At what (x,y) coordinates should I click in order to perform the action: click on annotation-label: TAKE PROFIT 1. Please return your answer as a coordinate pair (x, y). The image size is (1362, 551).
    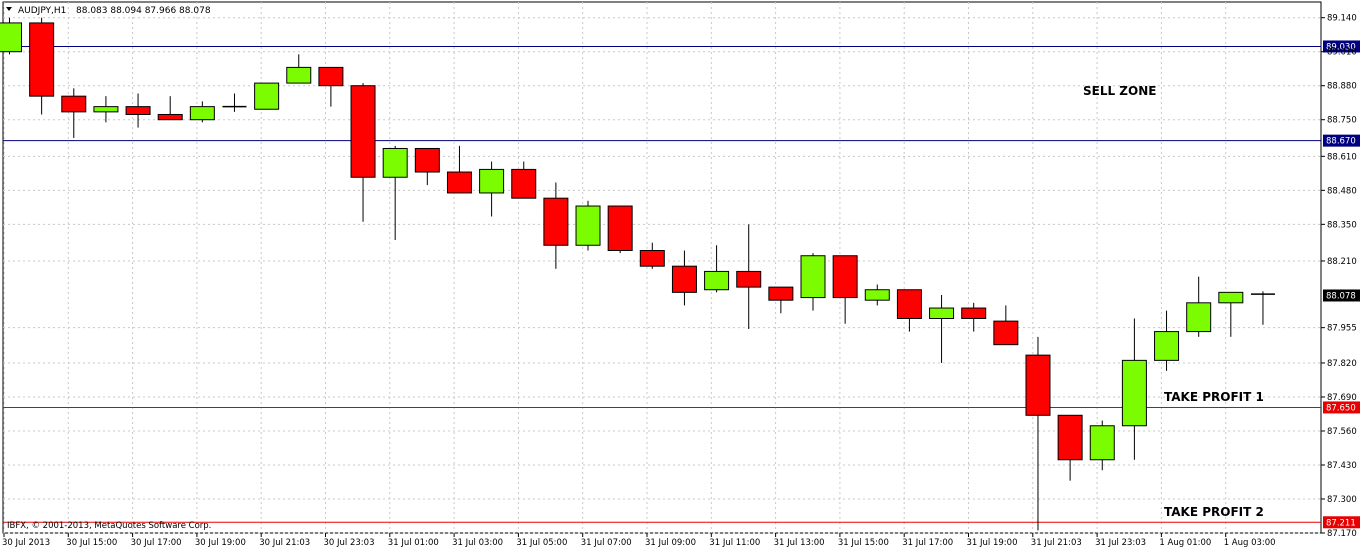
    Looking at the image, I should click on (1214, 397).